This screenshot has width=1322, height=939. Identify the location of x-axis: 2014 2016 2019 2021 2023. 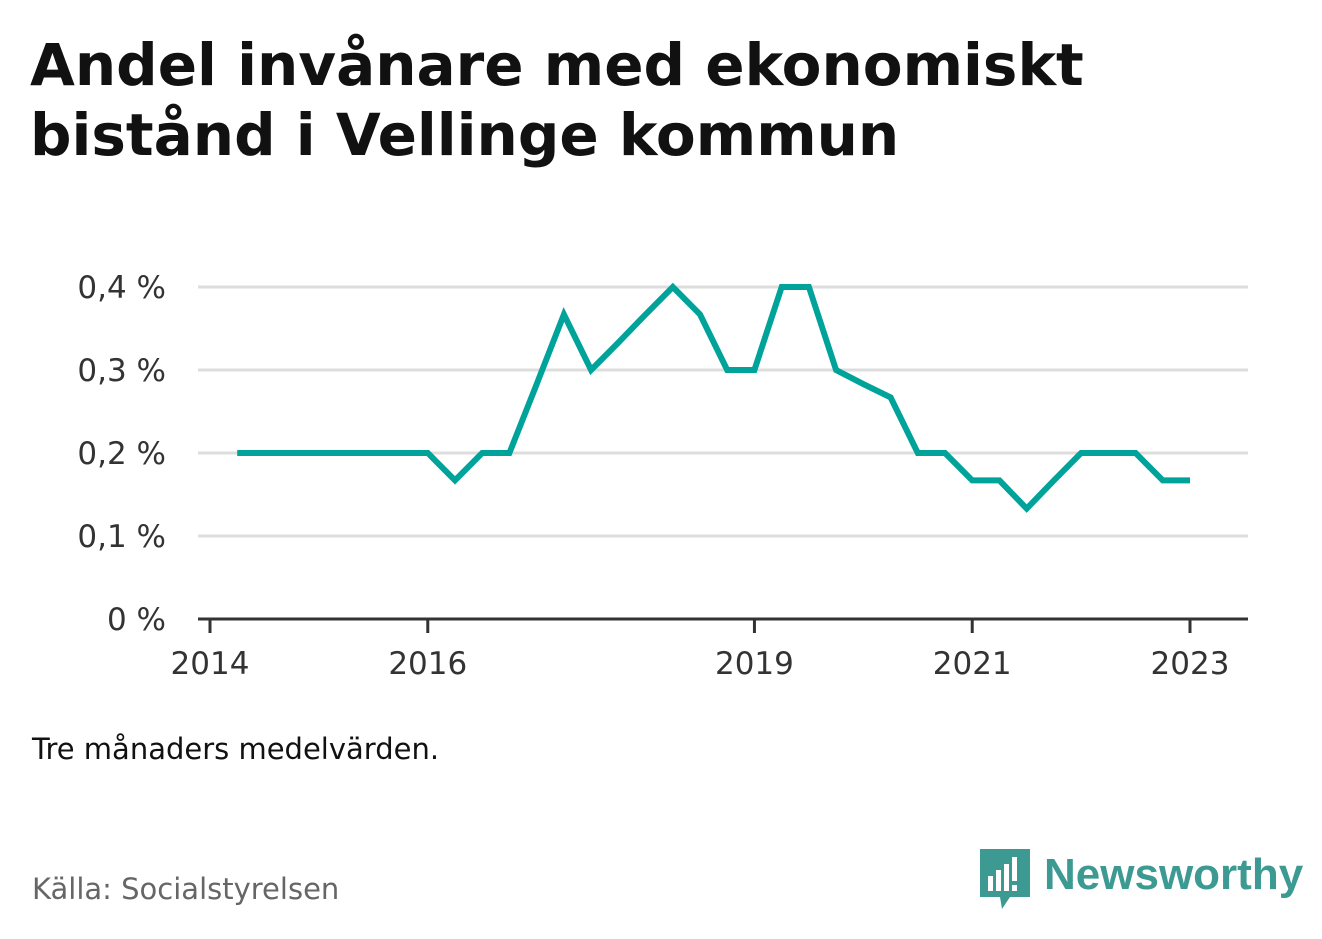
(709, 649).